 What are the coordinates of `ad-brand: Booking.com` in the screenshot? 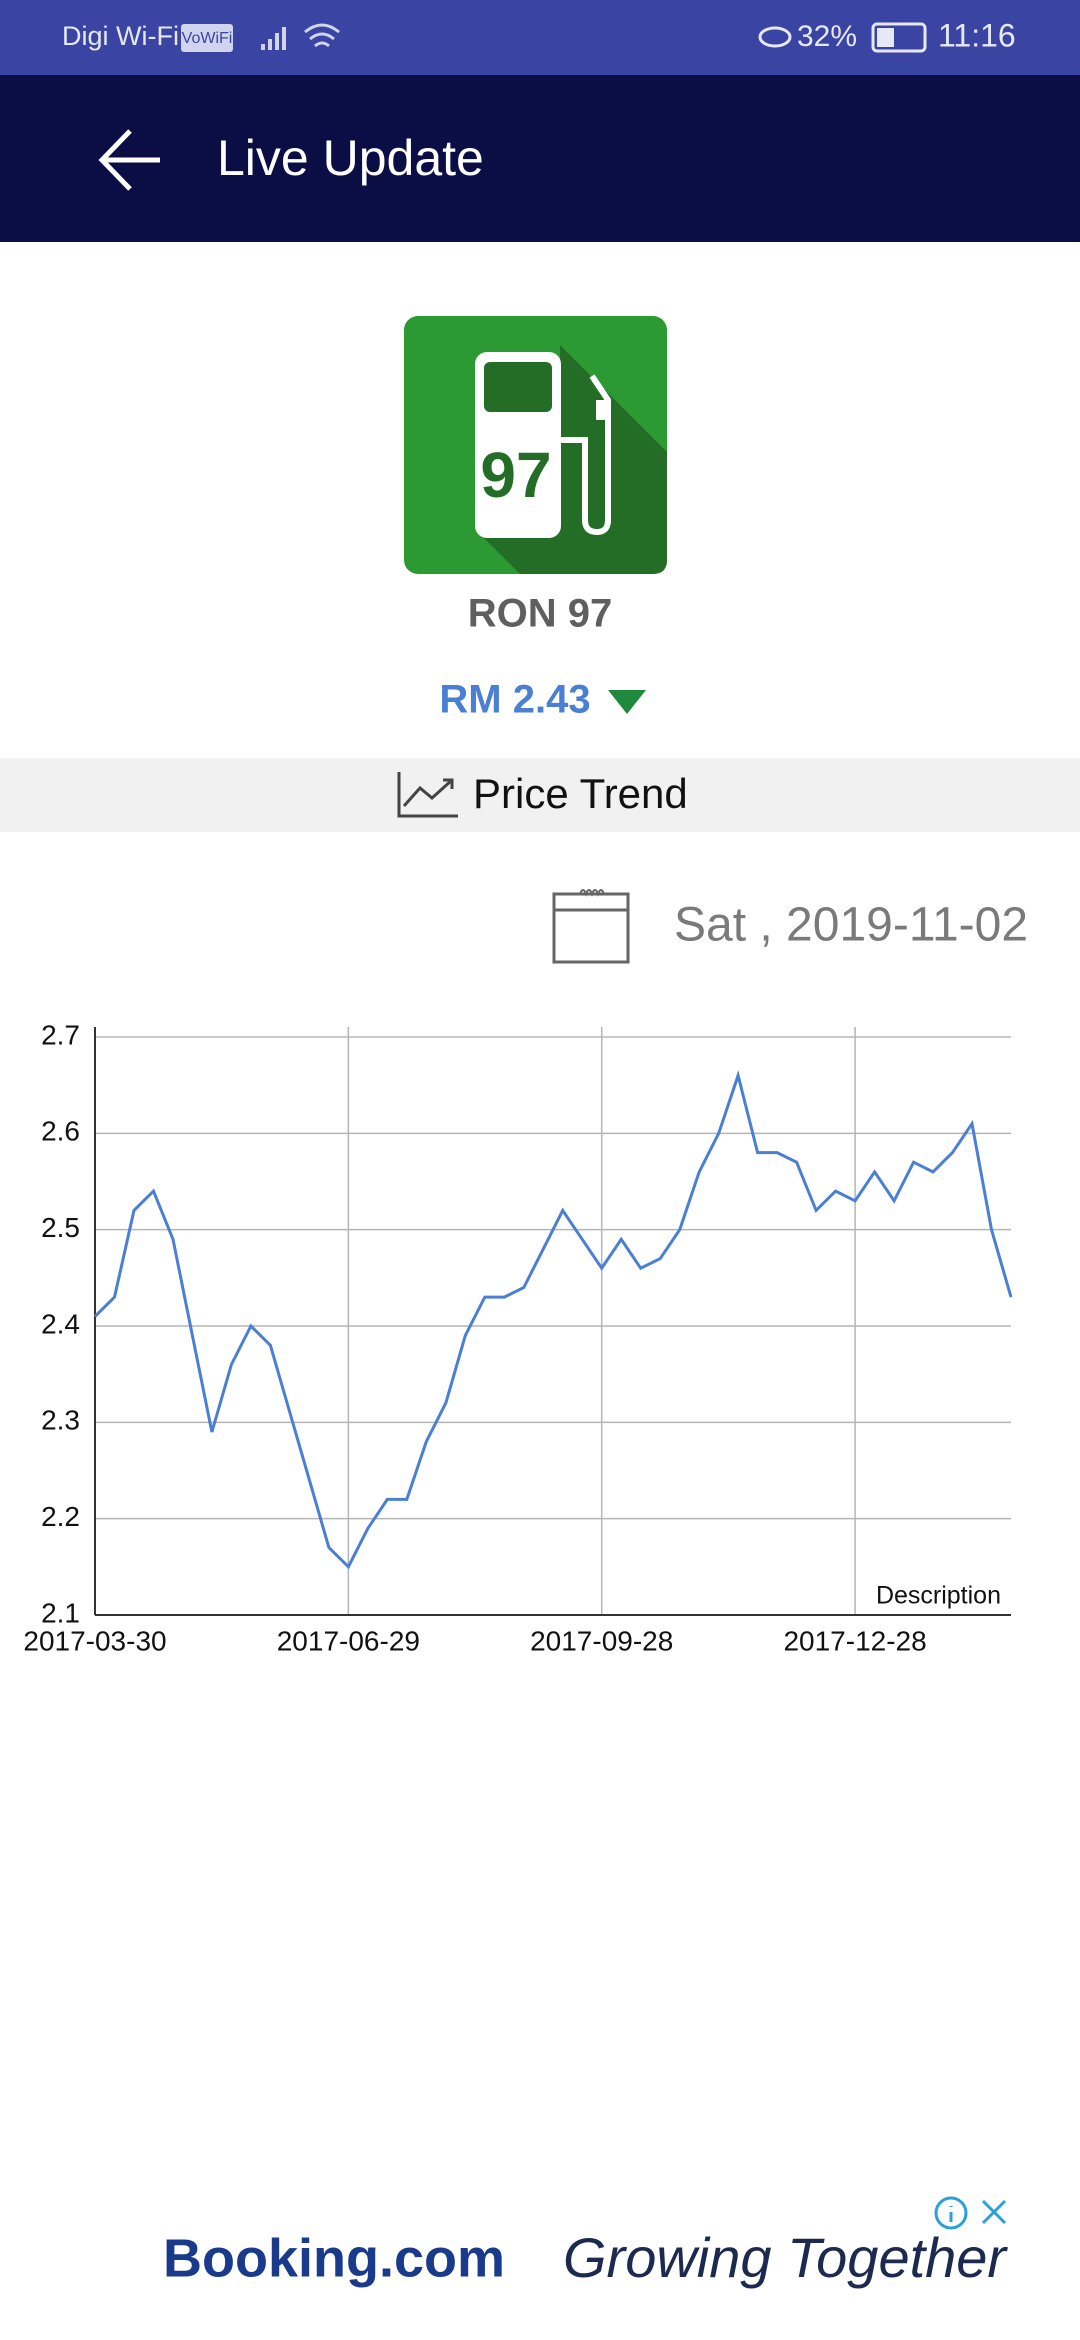 It's located at (334, 2258).